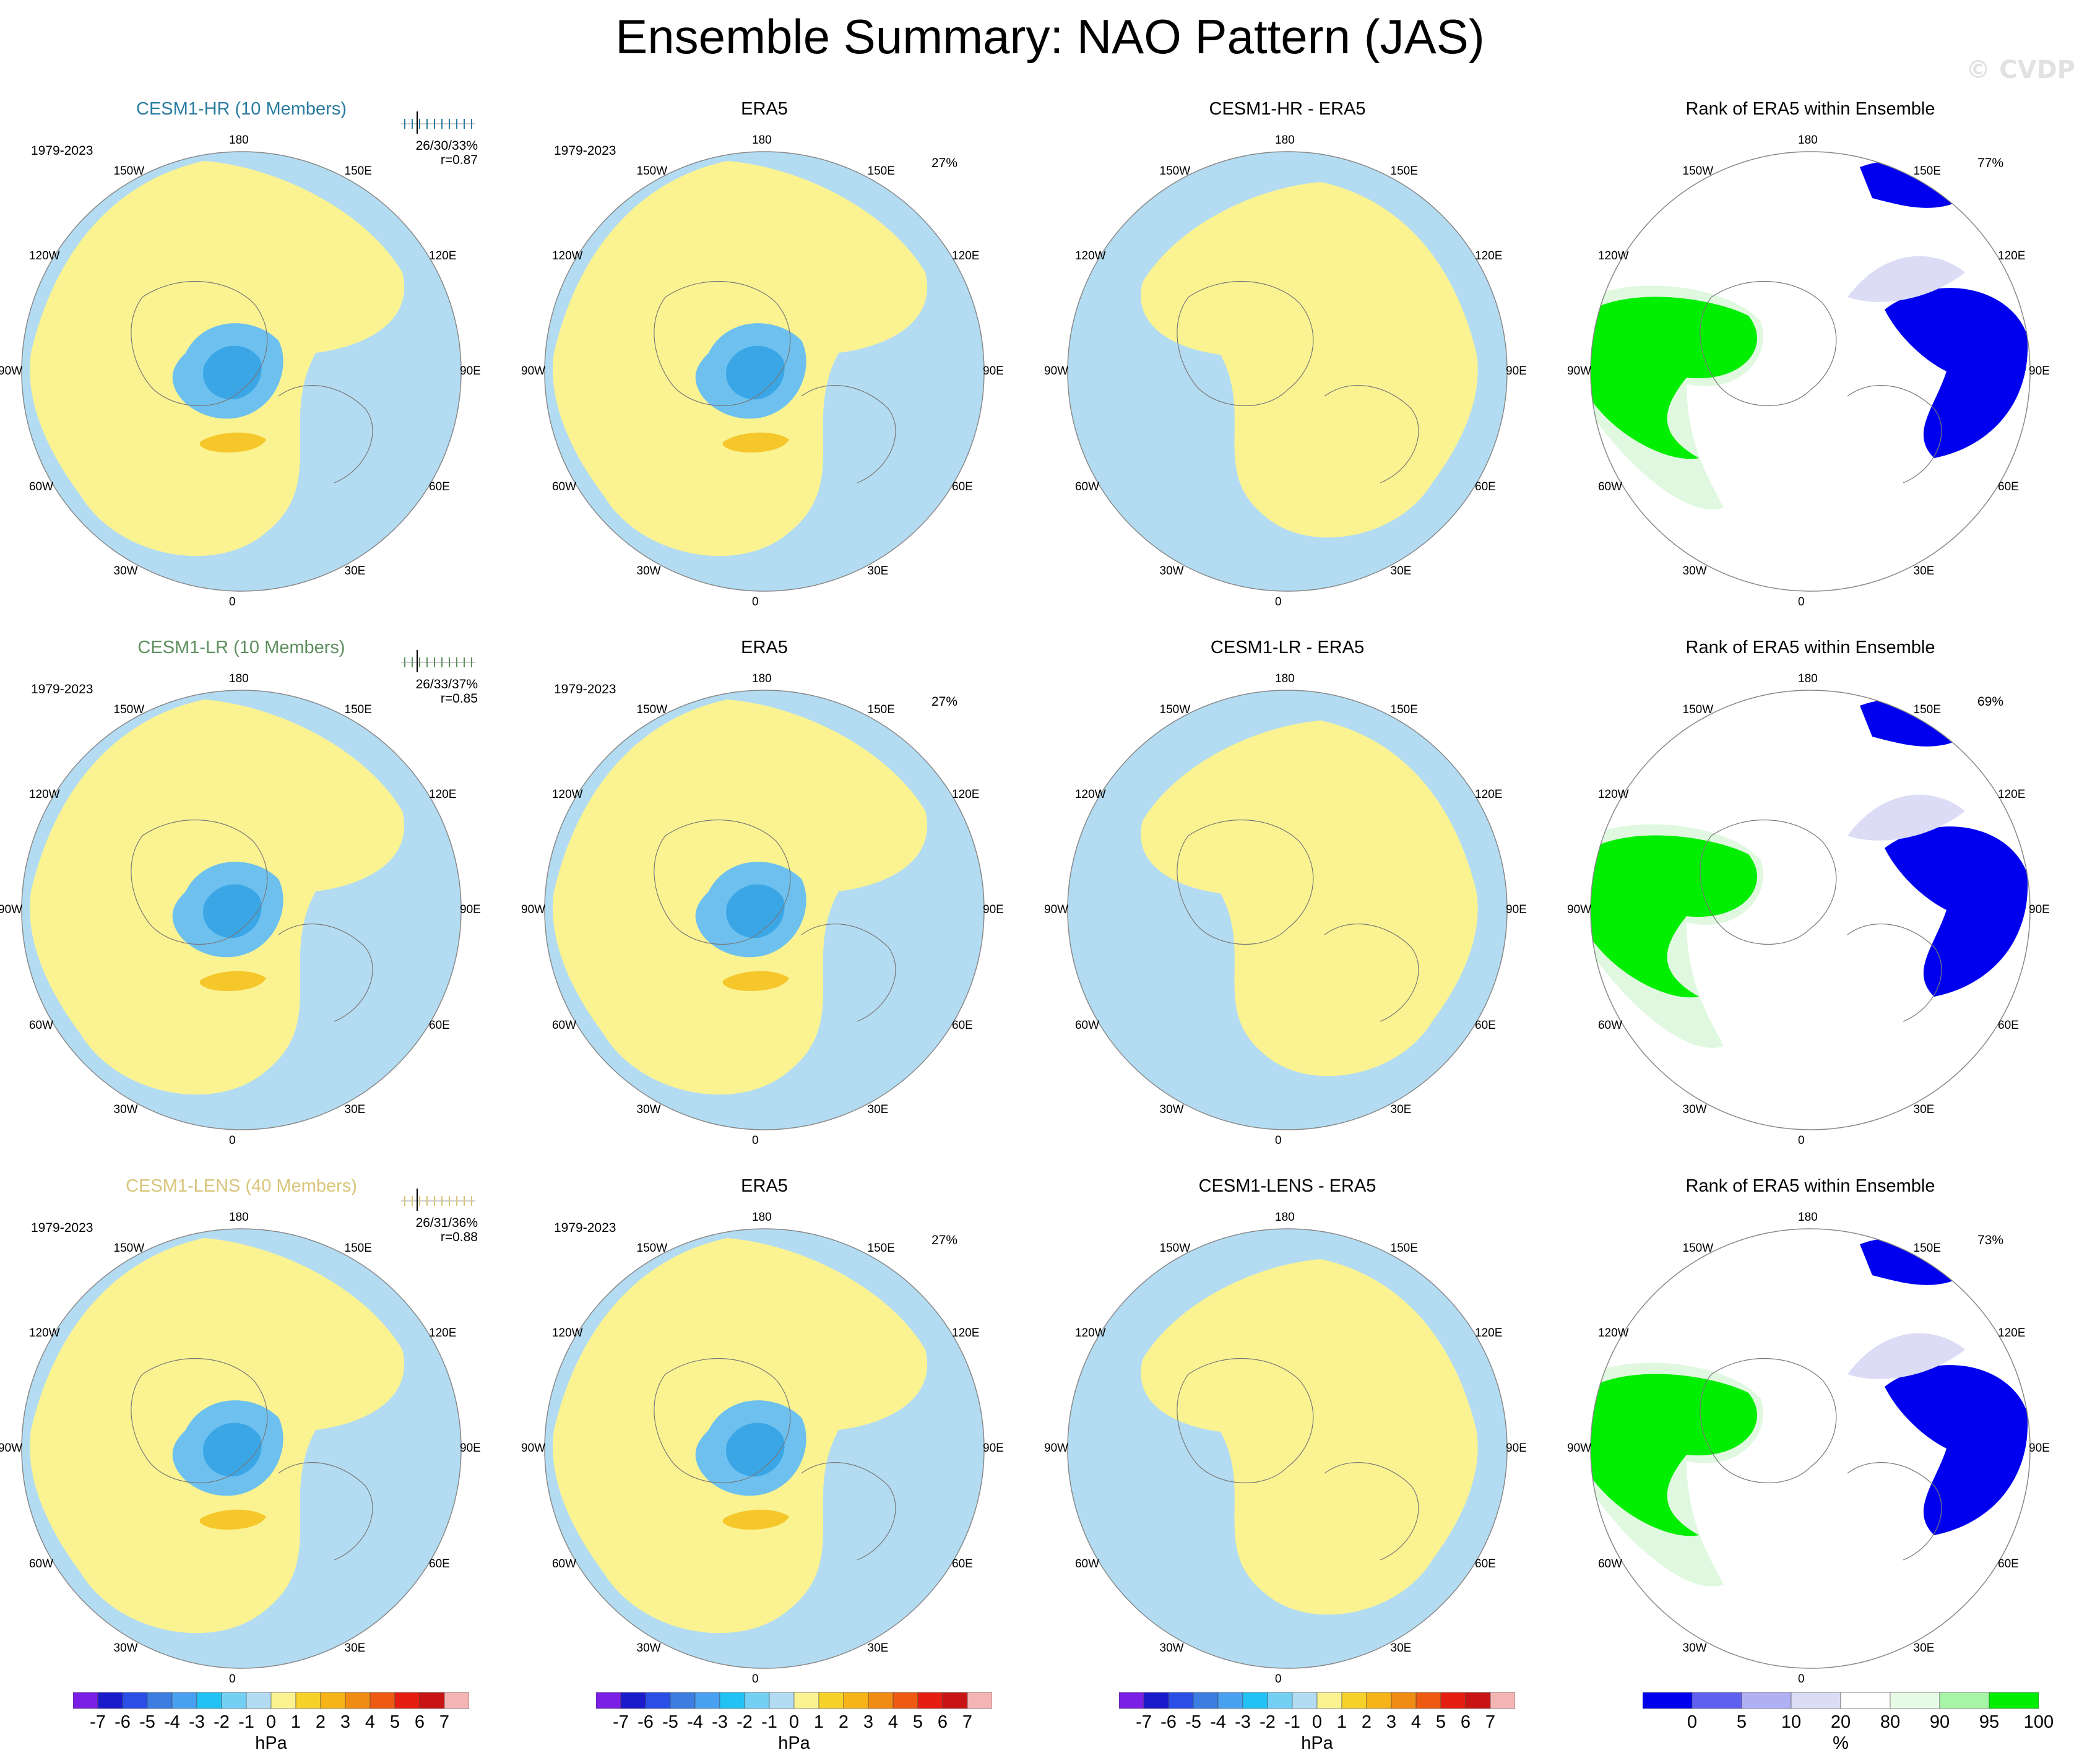 The height and width of the screenshot is (1763, 2100). Describe the element at coordinates (944, 1240) in the screenshot. I see `explained-variance: 27%` at that location.